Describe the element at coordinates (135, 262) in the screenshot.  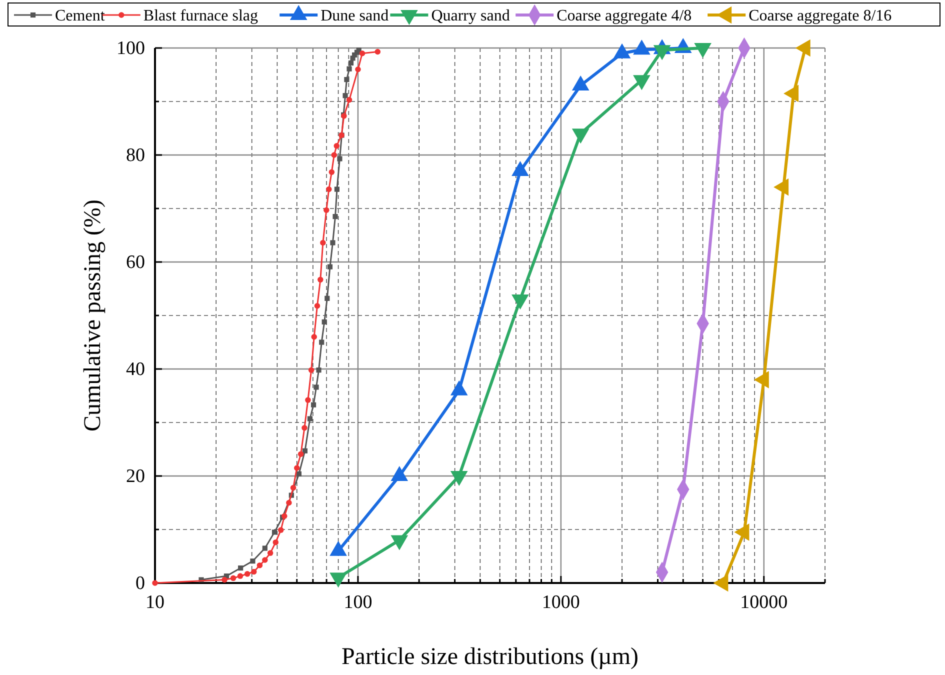
I see `y-tick-label: 60` at that location.